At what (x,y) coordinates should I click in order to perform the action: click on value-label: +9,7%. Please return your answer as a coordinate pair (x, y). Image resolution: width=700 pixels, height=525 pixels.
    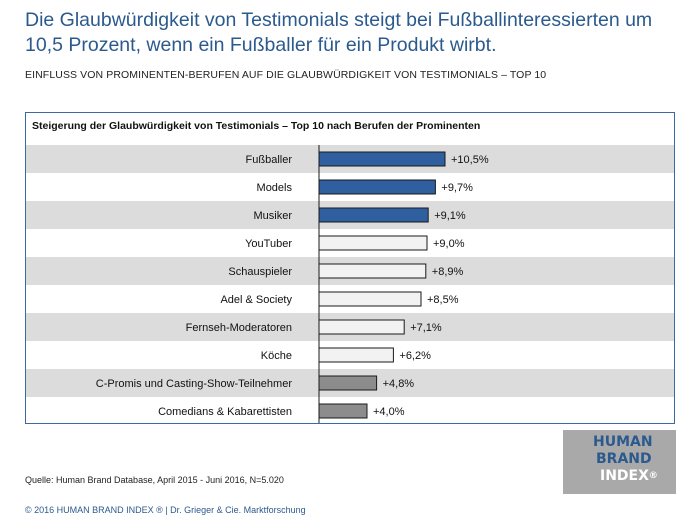
    Looking at the image, I should click on (457, 188).